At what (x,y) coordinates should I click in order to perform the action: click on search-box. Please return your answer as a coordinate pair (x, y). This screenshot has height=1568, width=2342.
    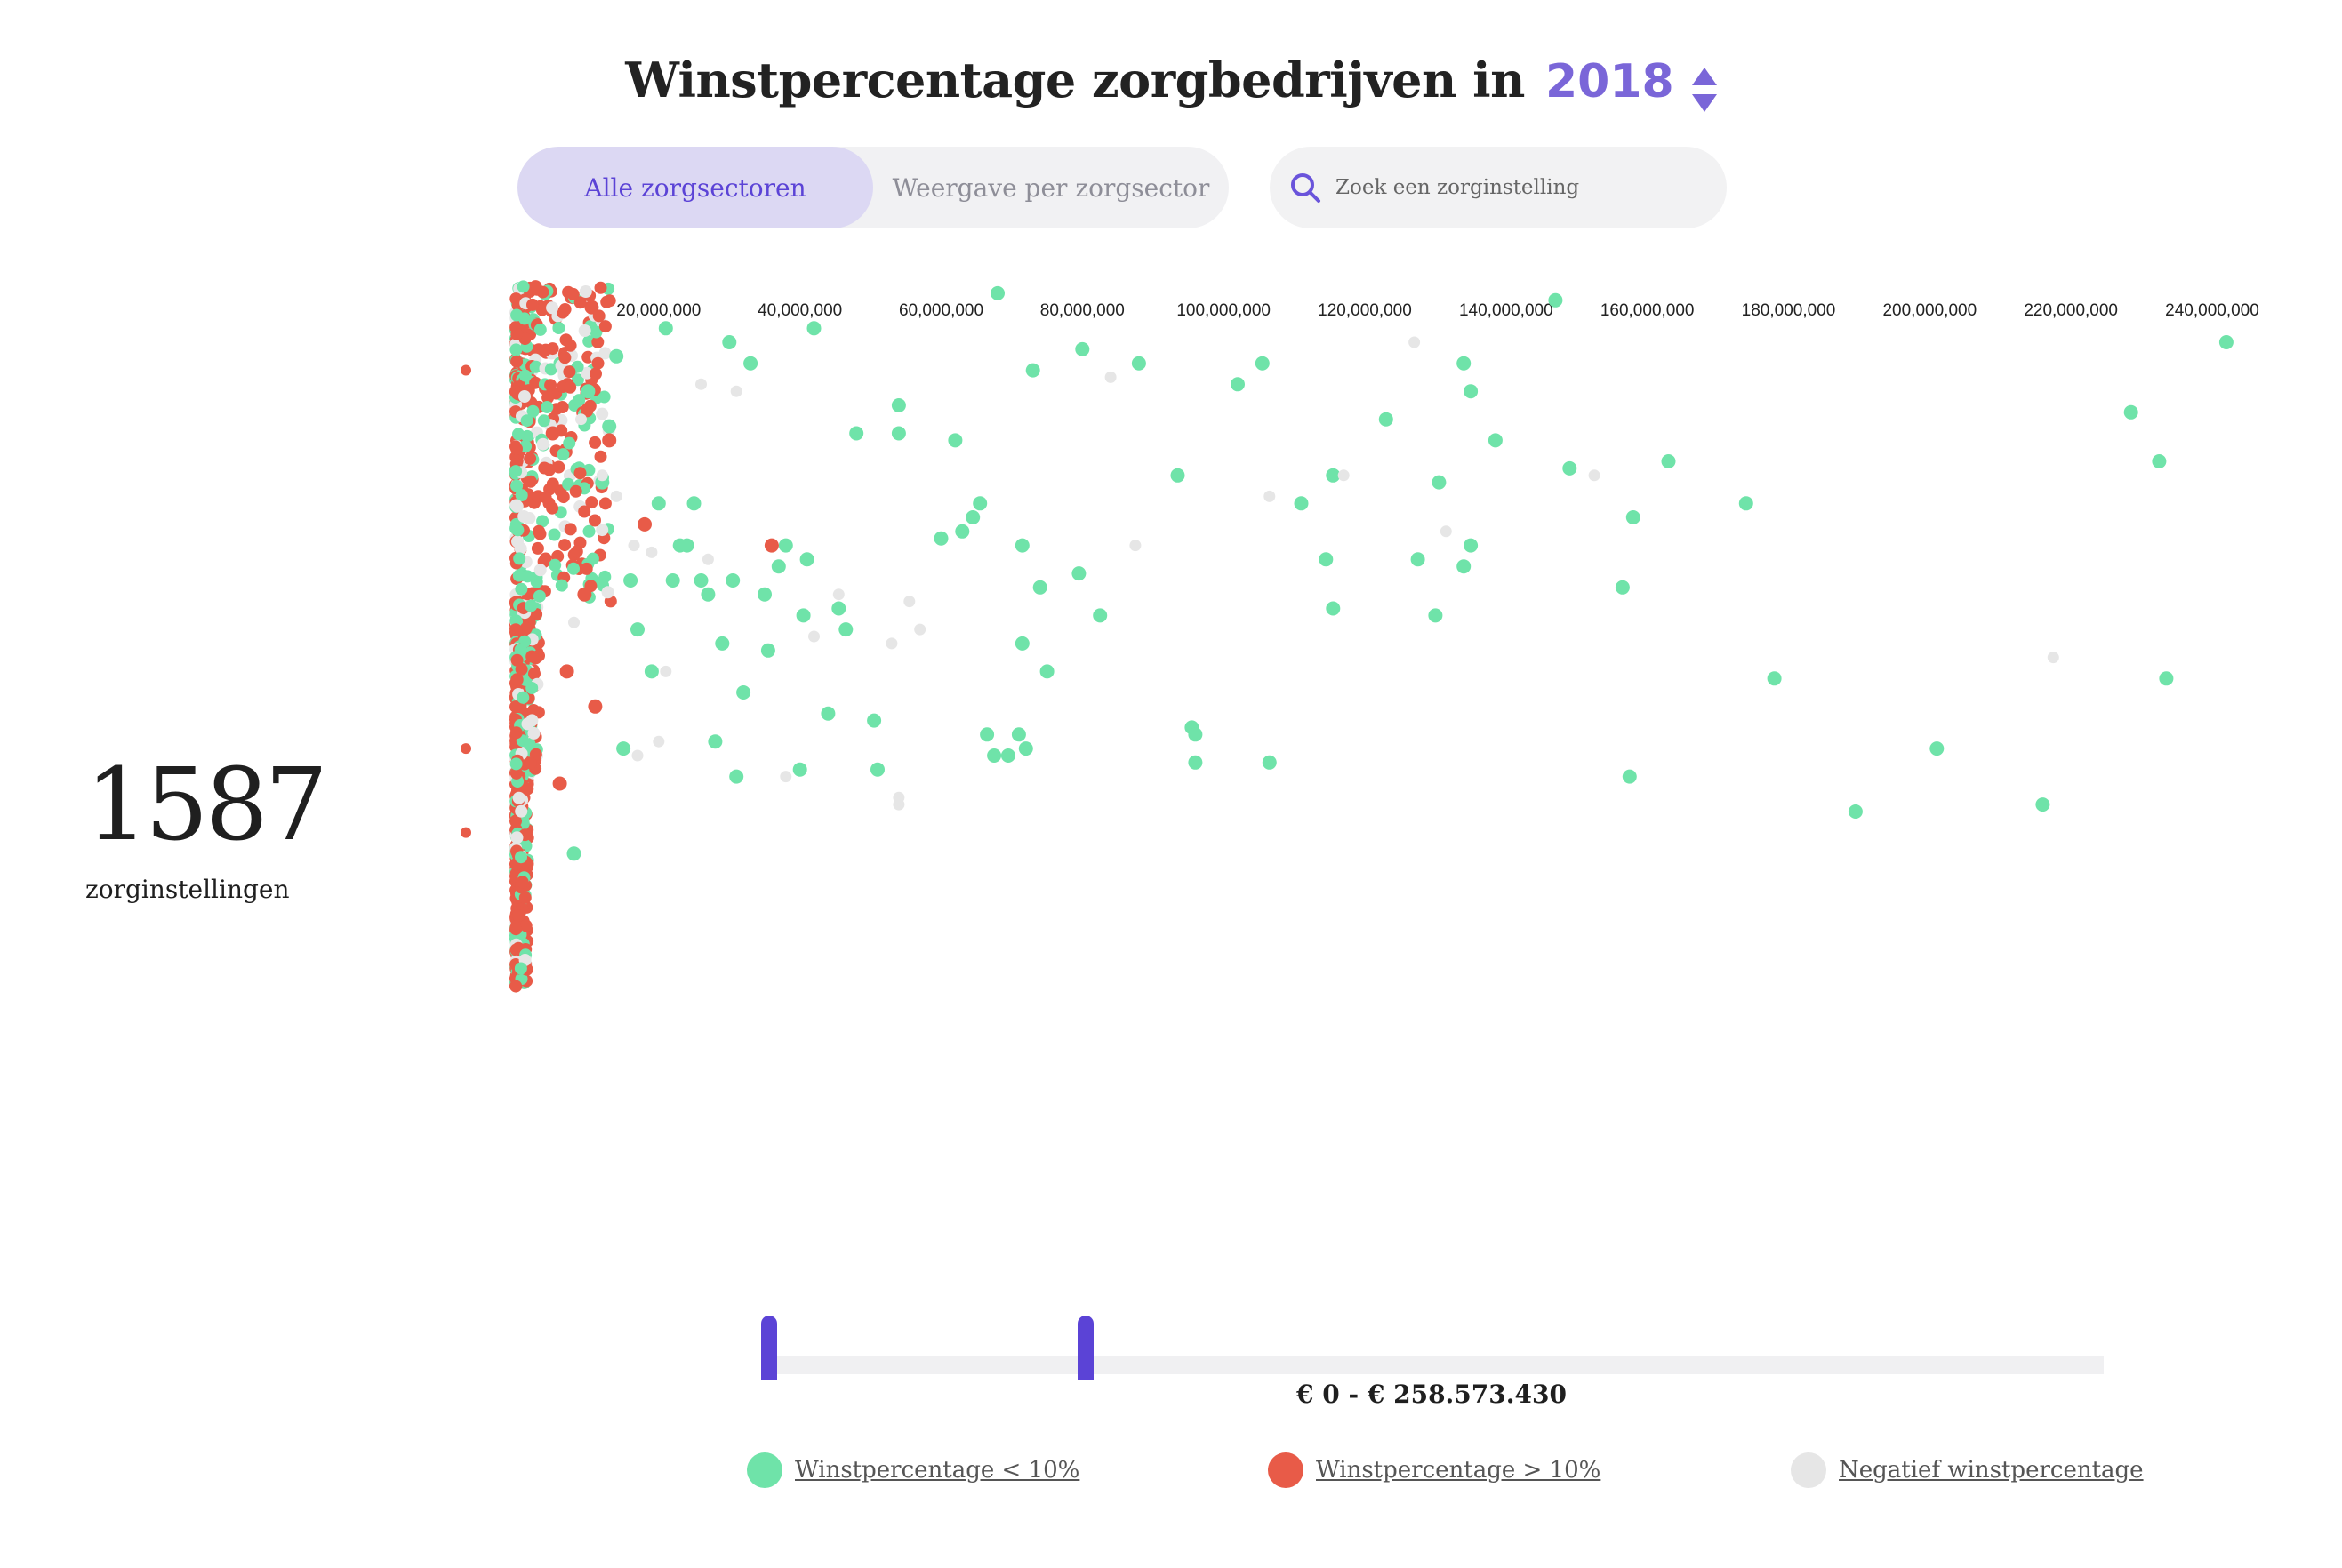
    Looking at the image, I should click on (1498, 187).